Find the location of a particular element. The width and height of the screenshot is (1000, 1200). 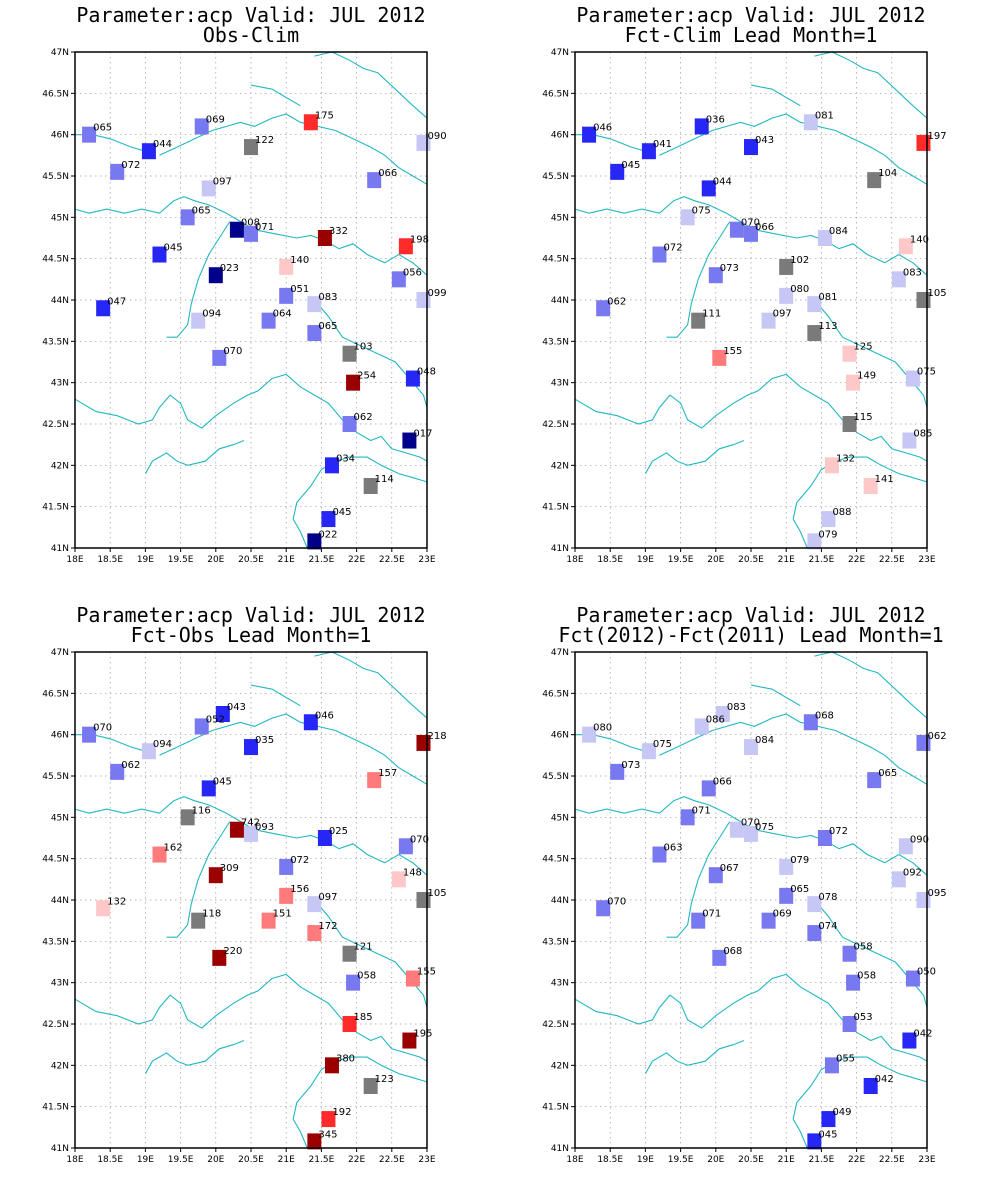

station-label: 042 is located at coordinates (922, 1034).